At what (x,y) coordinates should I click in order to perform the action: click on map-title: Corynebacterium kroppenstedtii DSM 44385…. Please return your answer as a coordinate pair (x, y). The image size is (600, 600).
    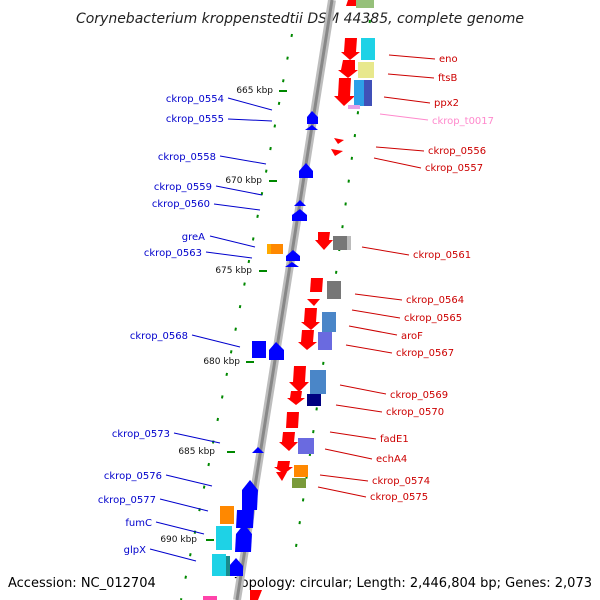
    Looking at the image, I should click on (300, 19).